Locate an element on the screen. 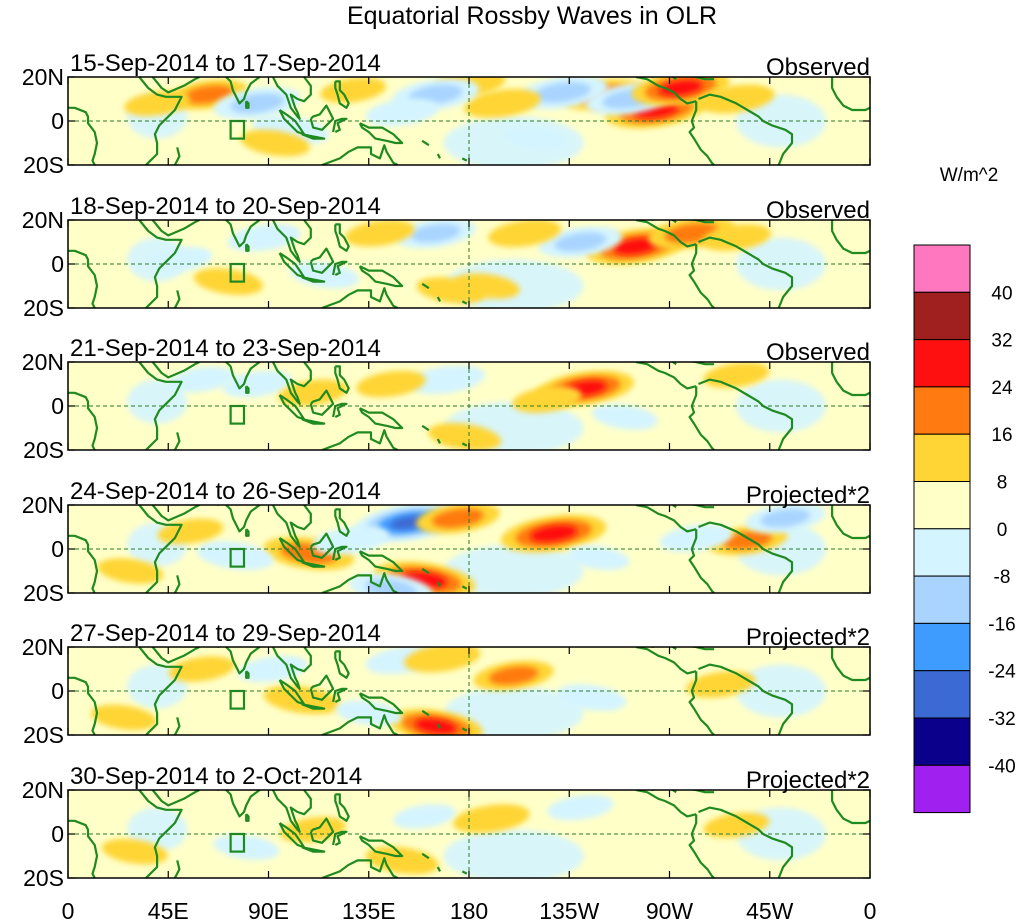 This screenshot has height=924, width=1021. colorbar-level-label: -16 is located at coordinates (1001, 624).